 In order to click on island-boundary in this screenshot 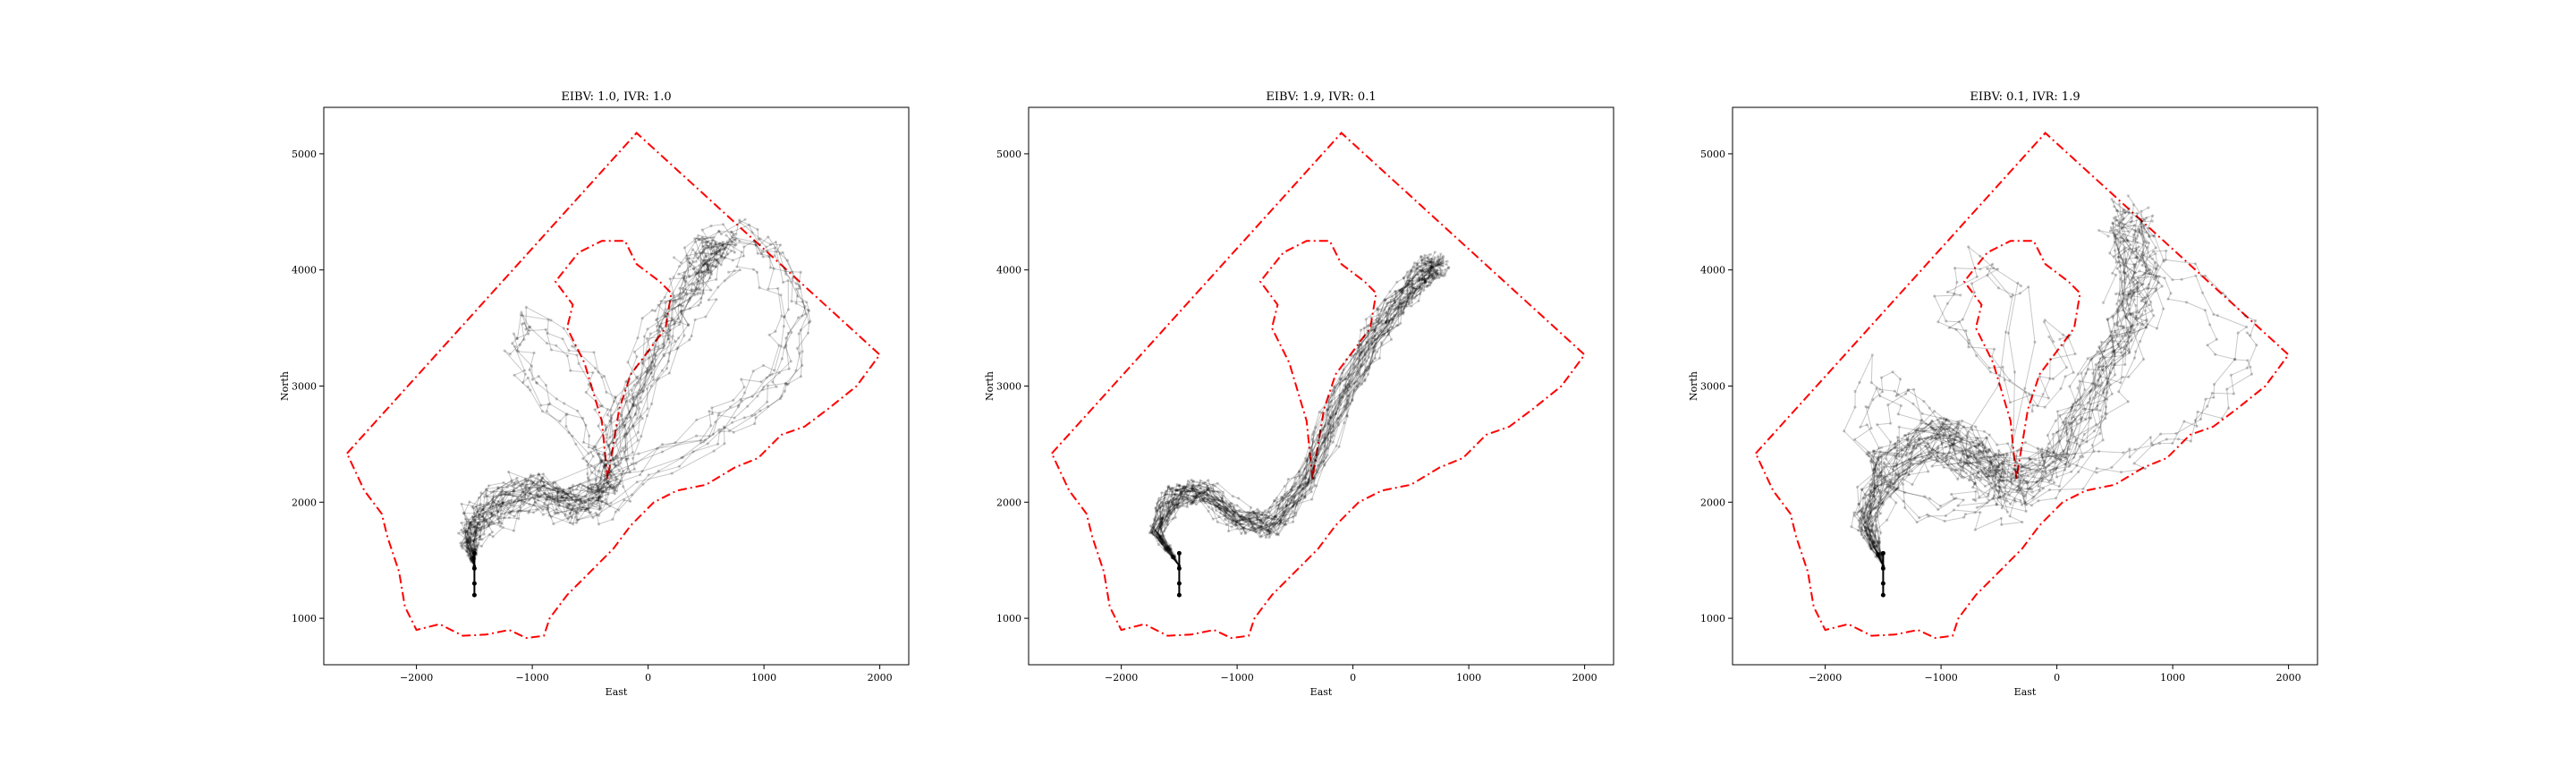, I will do `click(613, 360)`.